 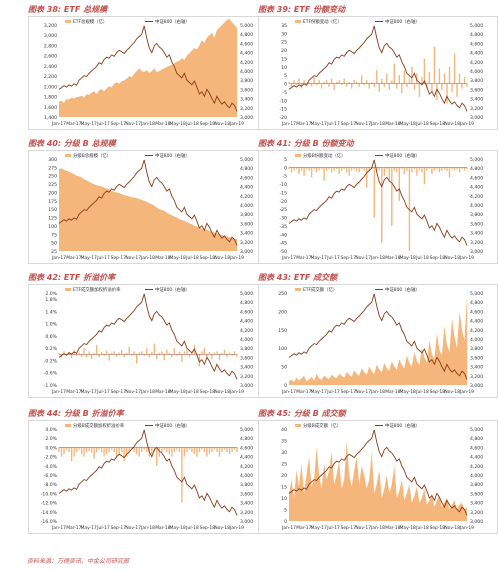 I want to click on left-tick-label: 0, so click(x=285, y=522).